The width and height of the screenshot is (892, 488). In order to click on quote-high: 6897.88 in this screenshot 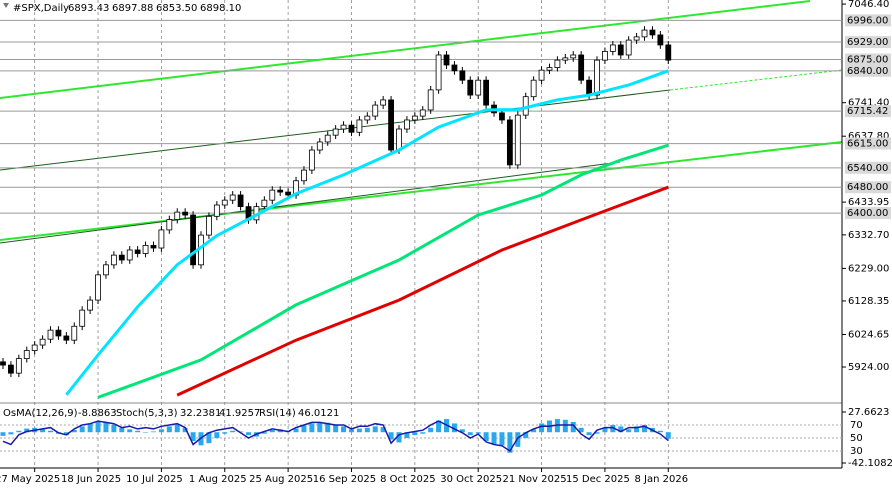, I will do `click(132, 8)`.